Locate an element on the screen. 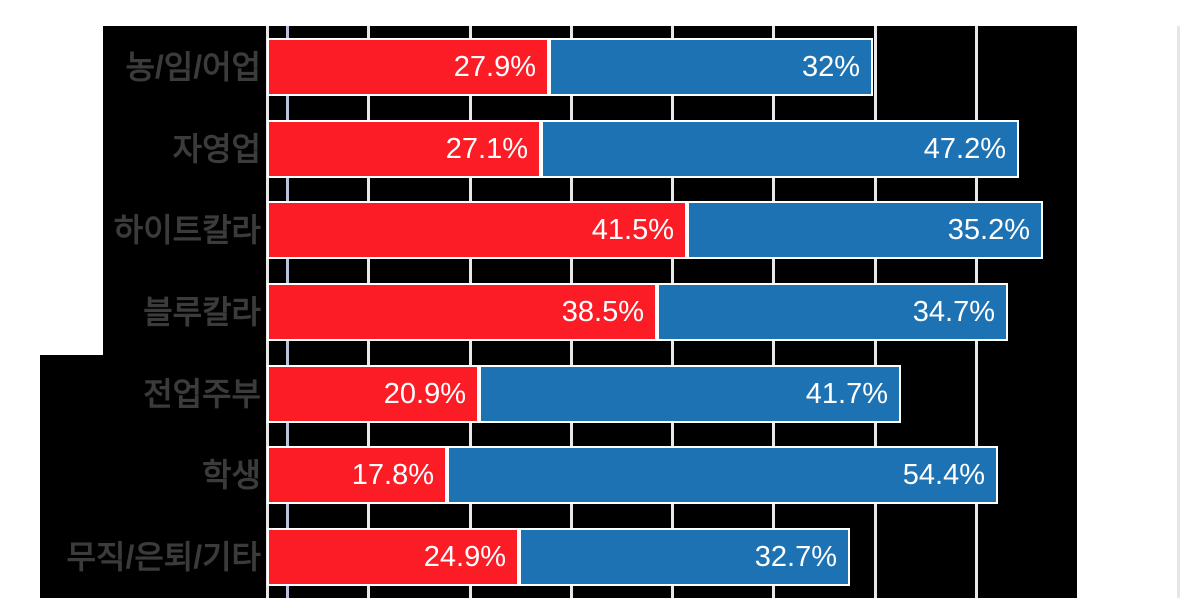  value-label: 34.7% is located at coordinates (953, 311).